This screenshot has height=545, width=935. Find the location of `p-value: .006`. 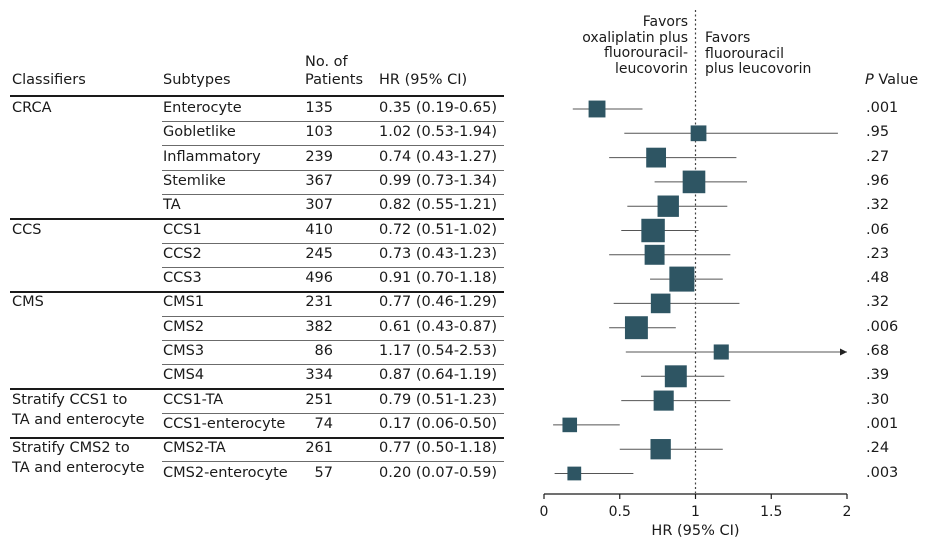

p-value: .006 is located at coordinates (882, 326).